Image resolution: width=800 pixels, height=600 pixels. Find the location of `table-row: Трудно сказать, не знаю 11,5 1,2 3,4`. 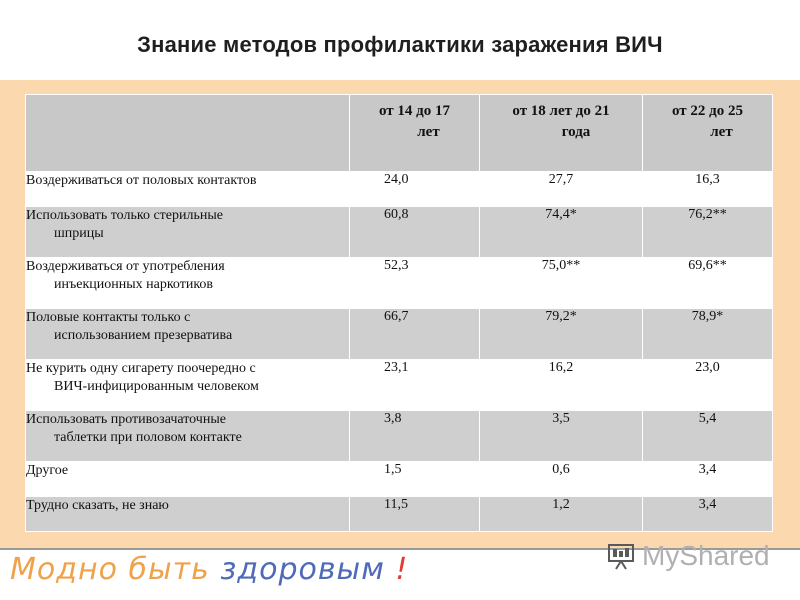

table-row: Трудно сказать, не знаю 11,5 1,2 3,4 is located at coordinates (399, 514).